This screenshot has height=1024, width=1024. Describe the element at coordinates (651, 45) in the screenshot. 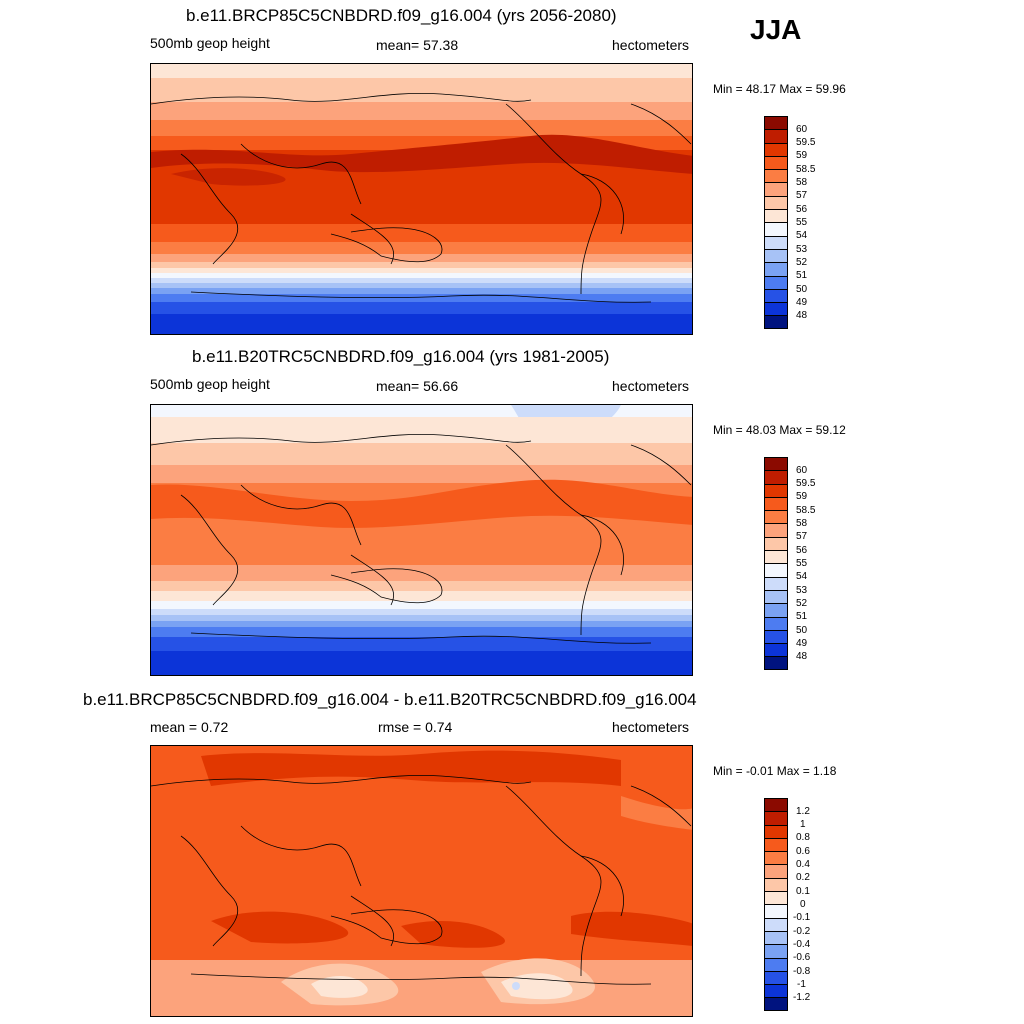

I see `panel1-units-label: hectometers` at that location.